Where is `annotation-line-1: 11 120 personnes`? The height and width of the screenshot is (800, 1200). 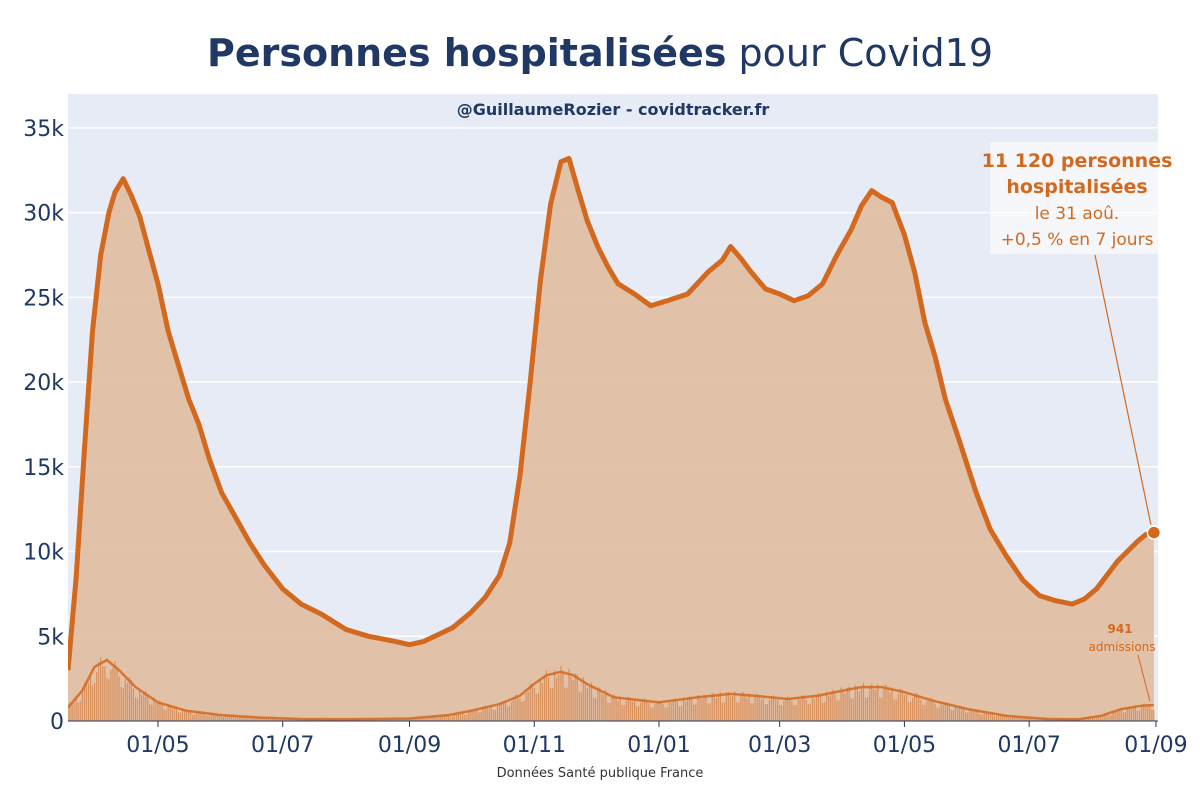
annotation-line-1: 11 120 personnes is located at coordinates (1077, 161).